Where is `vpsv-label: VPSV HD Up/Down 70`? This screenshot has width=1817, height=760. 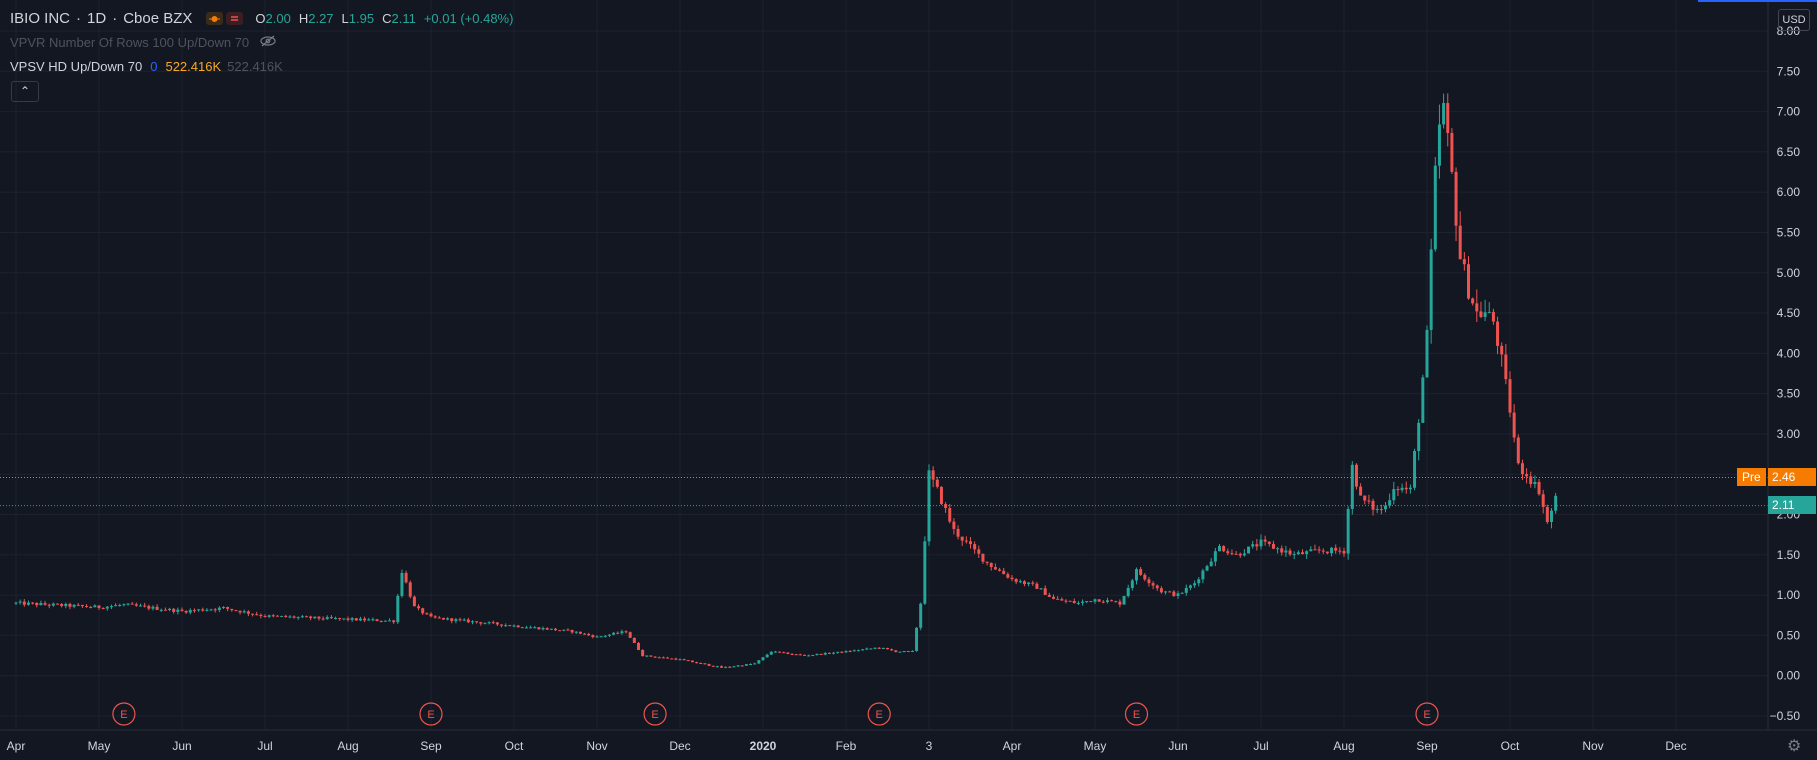
vpsv-label: VPSV HD Up/Down 70 is located at coordinates (76, 66).